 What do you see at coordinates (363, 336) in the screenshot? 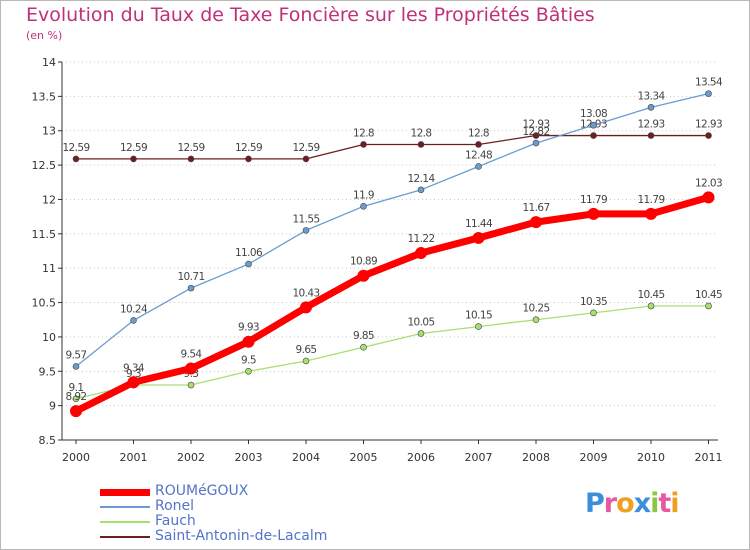
I see `data-label: 9.85` at bounding box center [363, 336].